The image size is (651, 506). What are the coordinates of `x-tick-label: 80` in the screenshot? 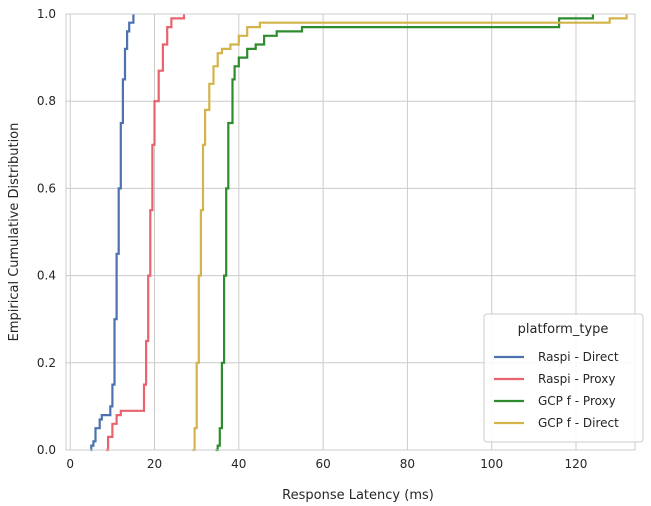 It's located at (407, 464).